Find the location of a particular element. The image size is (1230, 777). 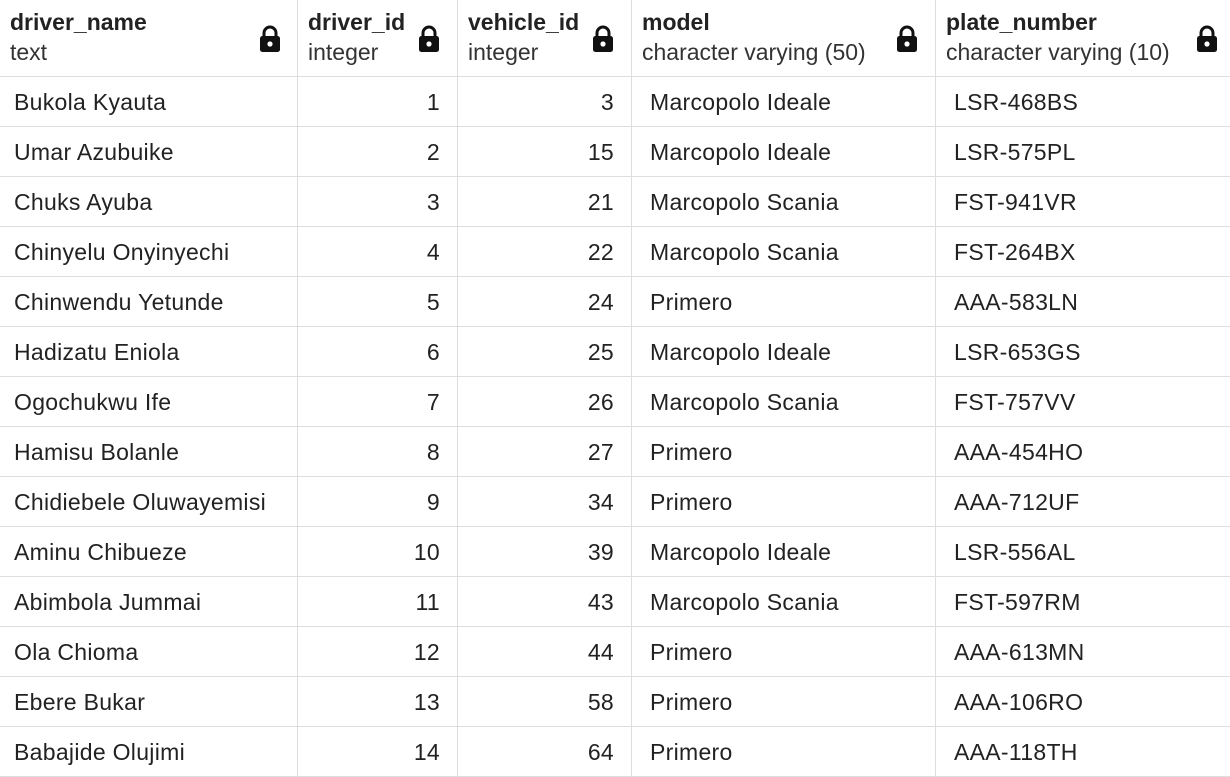

driver-id-cell: 11 is located at coordinates (378, 601).